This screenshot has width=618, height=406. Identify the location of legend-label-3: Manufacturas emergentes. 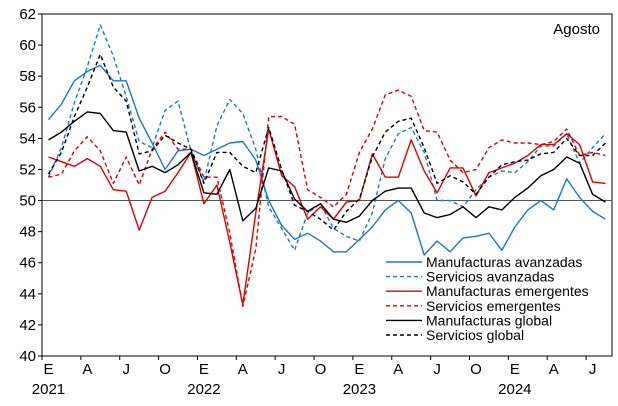
(507, 291).